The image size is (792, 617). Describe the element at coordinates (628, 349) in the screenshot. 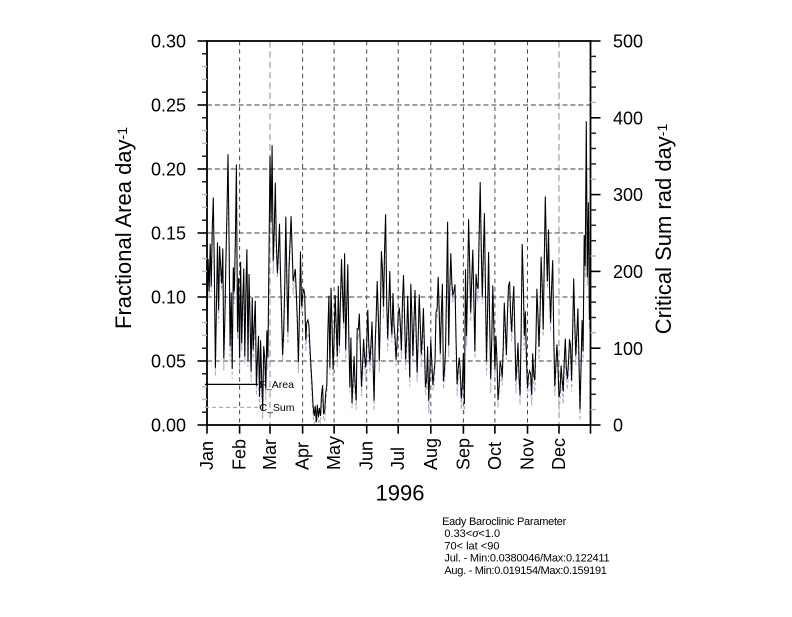

I see `svg-text: 100` at that location.